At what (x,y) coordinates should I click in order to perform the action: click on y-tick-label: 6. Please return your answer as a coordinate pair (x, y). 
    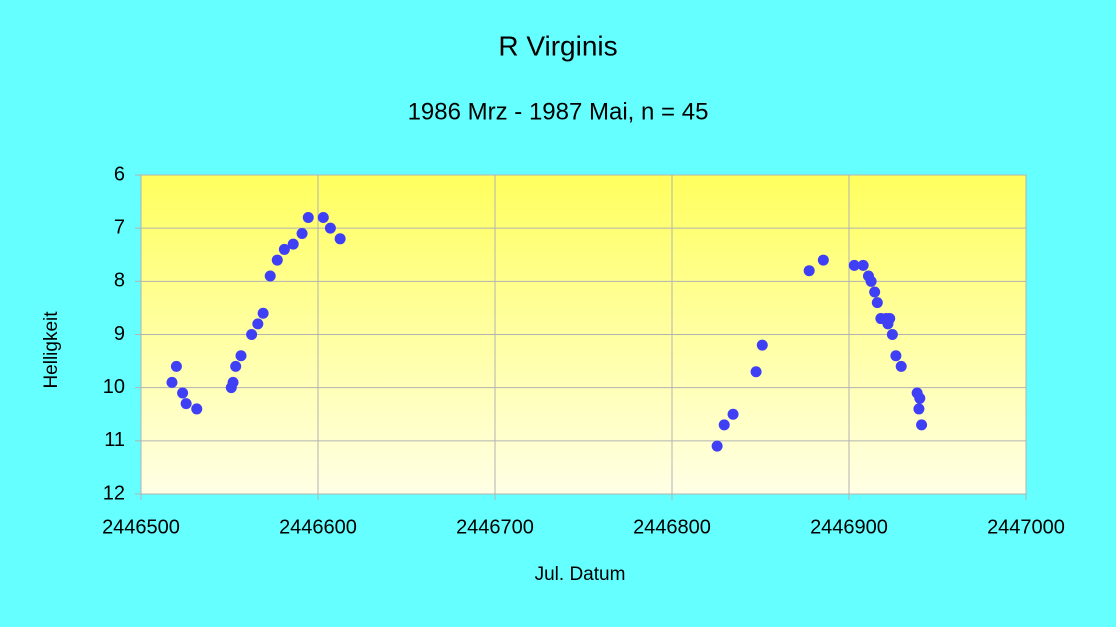
    Looking at the image, I should click on (119, 174).